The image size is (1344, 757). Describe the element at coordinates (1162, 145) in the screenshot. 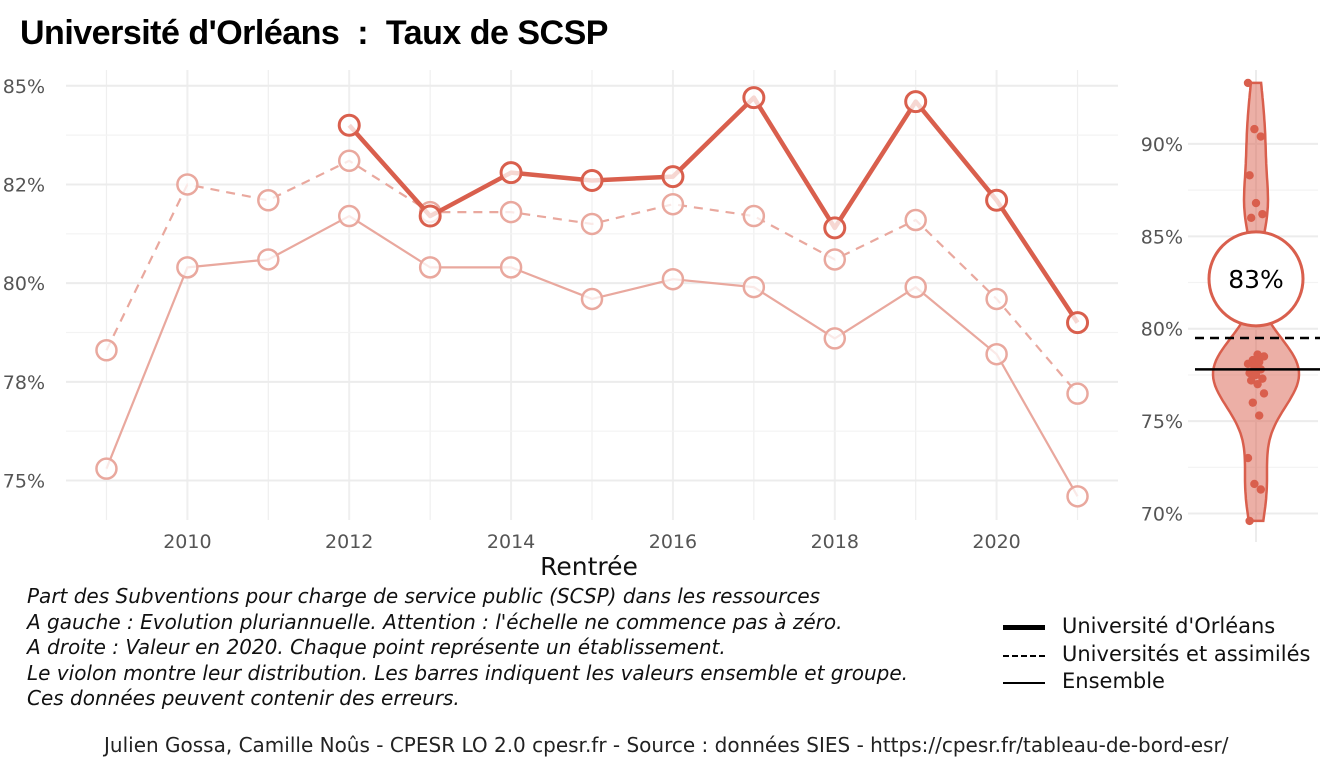

I see `violin-y-tick-label: 90%` at that location.